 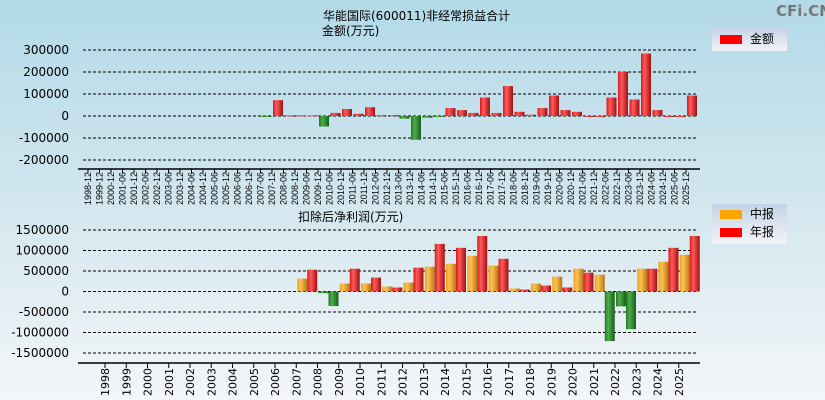 I want to click on top-xtick-label: 2024-12, so click(x=663, y=188).